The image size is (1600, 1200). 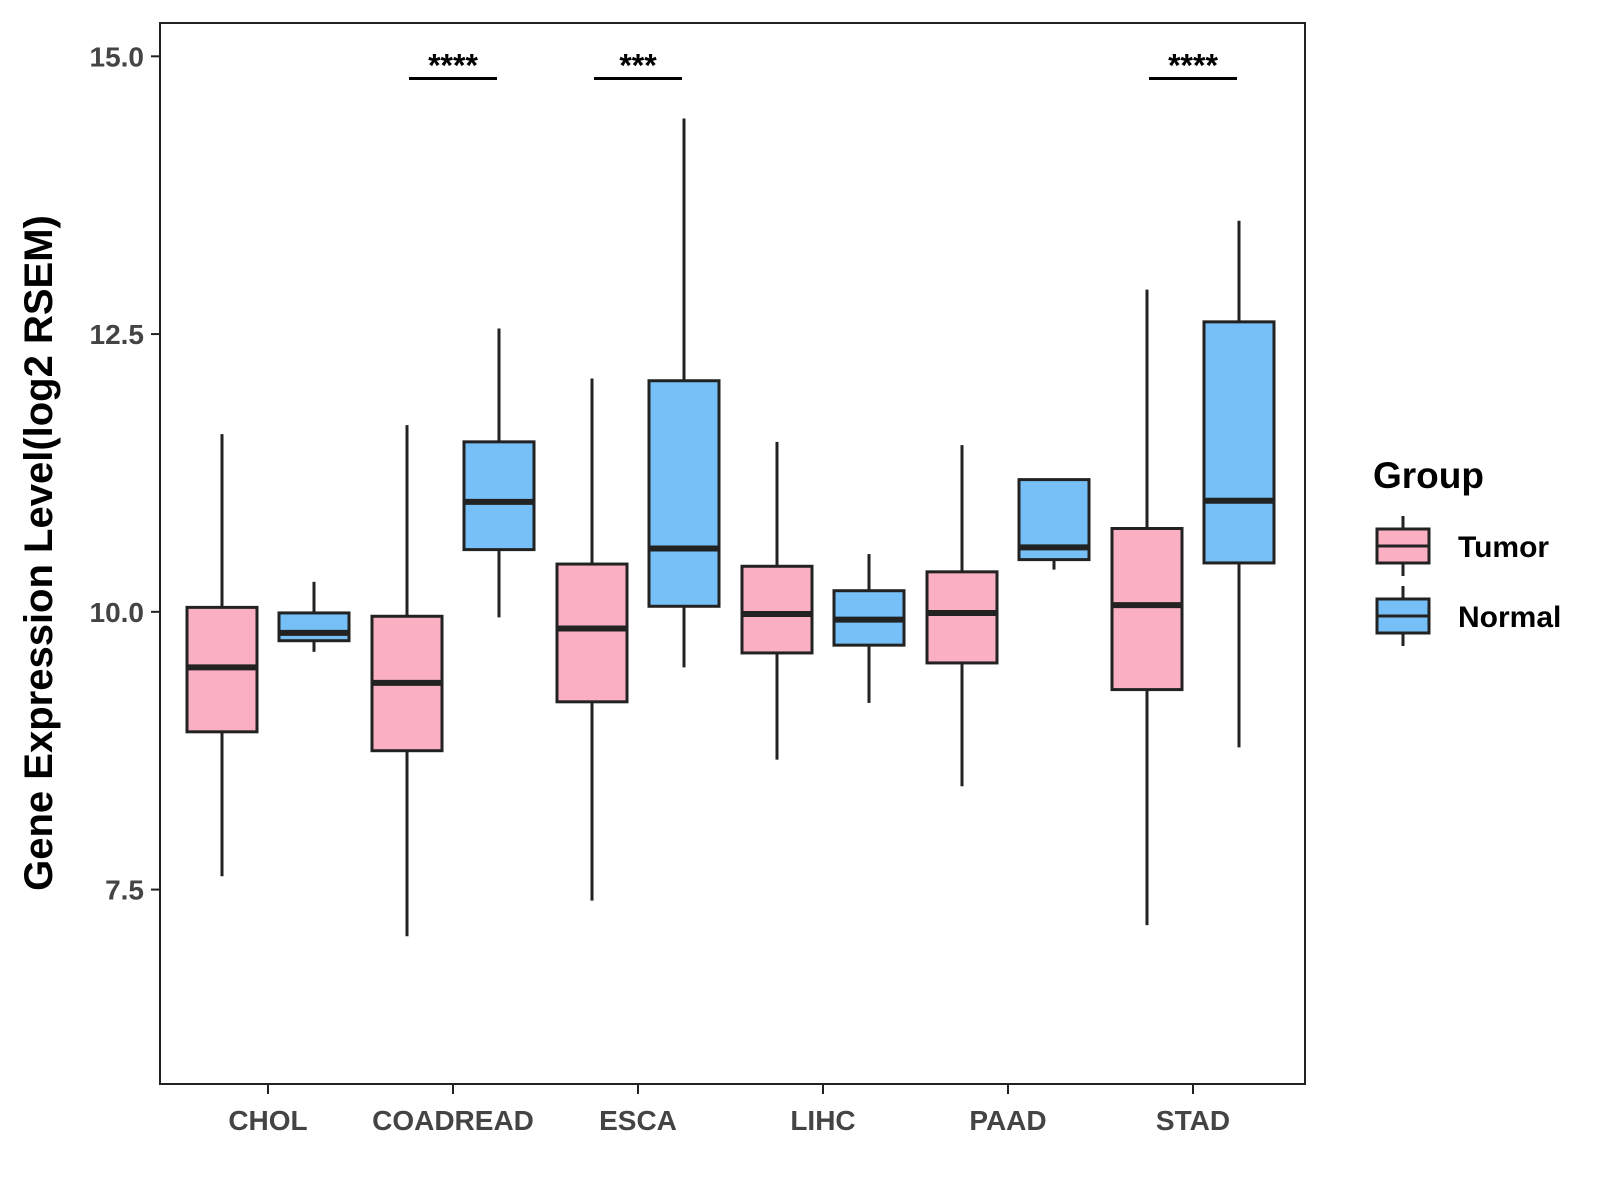 I want to click on box-tumor-esca, so click(x=592, y=639).